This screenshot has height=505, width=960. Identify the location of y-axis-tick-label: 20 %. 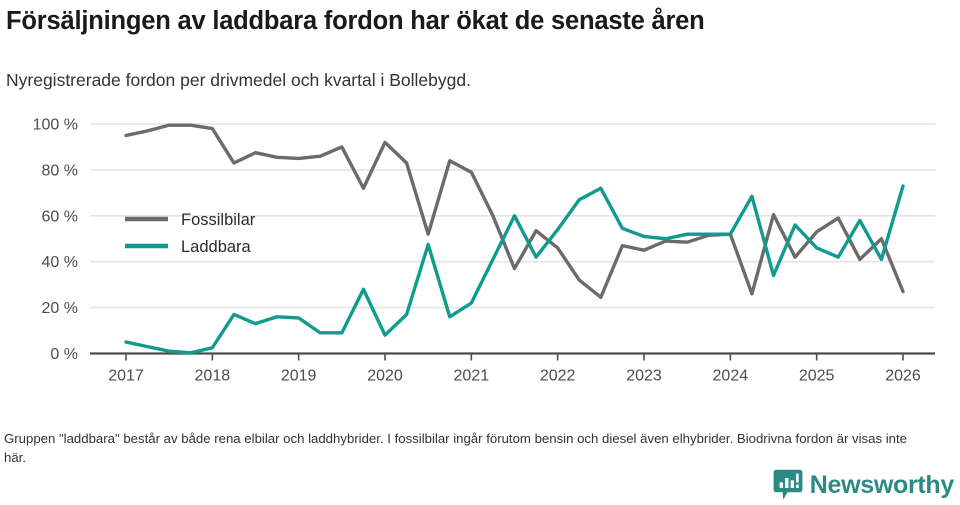
(60, 308).